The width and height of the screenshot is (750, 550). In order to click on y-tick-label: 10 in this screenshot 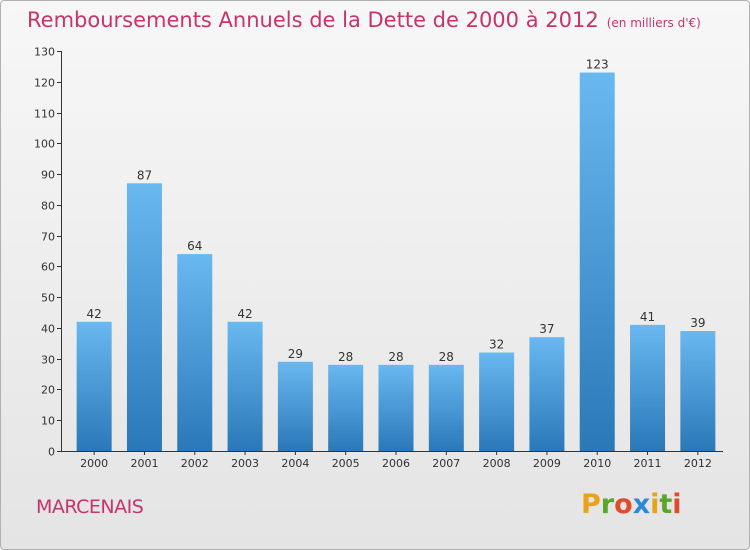, I will do `click(48, 421)`.